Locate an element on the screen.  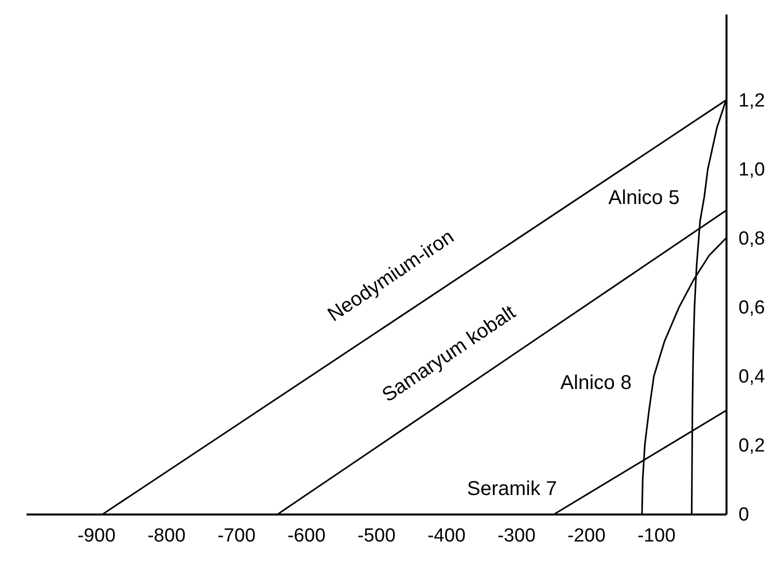
x-tick-label: -100 is located at coordinates (656, 536).